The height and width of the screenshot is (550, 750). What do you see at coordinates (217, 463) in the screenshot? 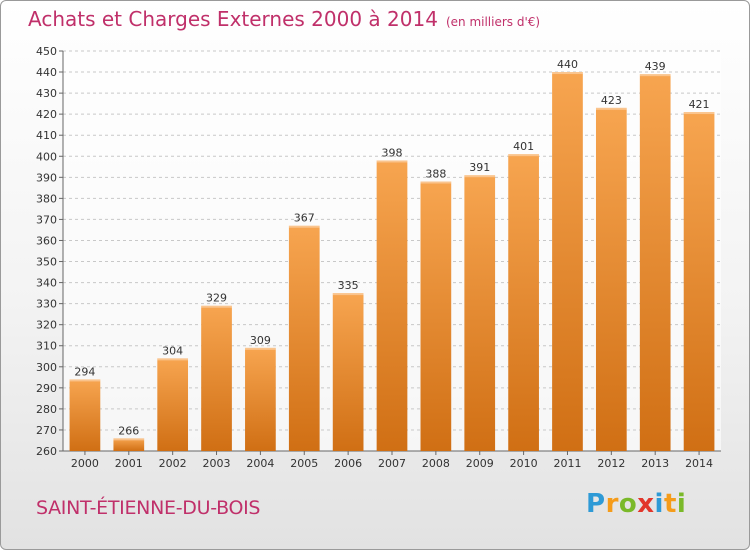
I see `x-tick-label: 2003` at bounding box center [217, 463].